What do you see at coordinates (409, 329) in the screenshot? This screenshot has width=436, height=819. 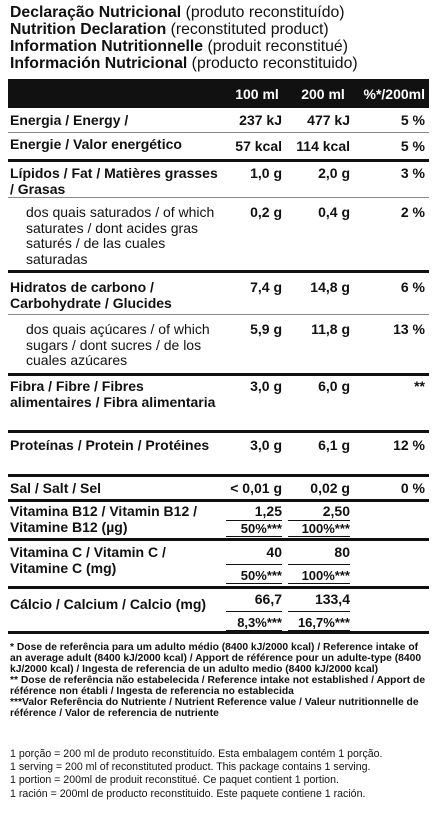 I see `value-percent: 13 %` at bounding box center [409, 329].